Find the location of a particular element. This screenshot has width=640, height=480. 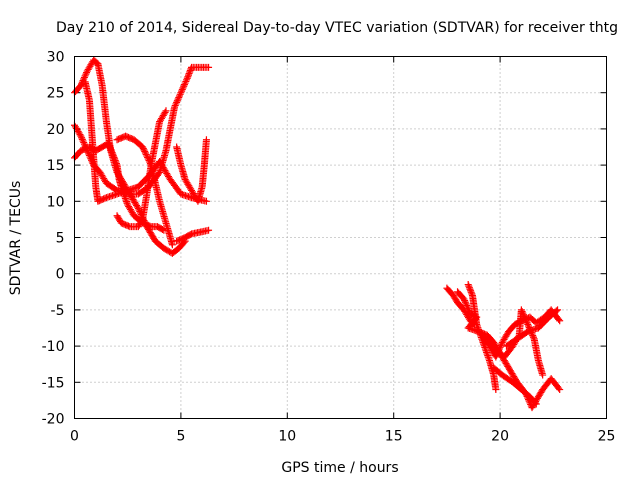

y-tick-label: 20 is located at coordinates (56, 130).